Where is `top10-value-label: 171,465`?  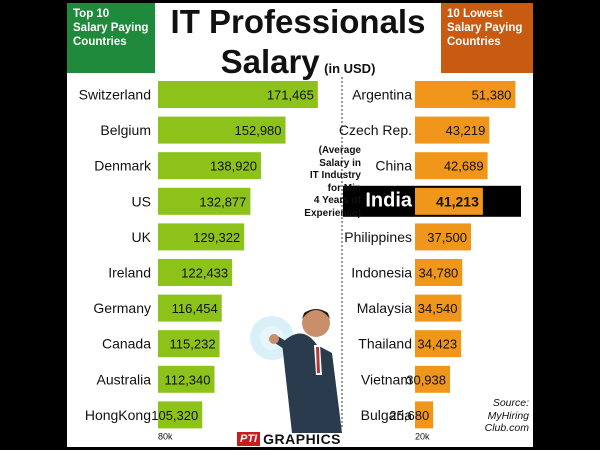
top10-value-label: 171,465 is located at coordinates (290, 95).